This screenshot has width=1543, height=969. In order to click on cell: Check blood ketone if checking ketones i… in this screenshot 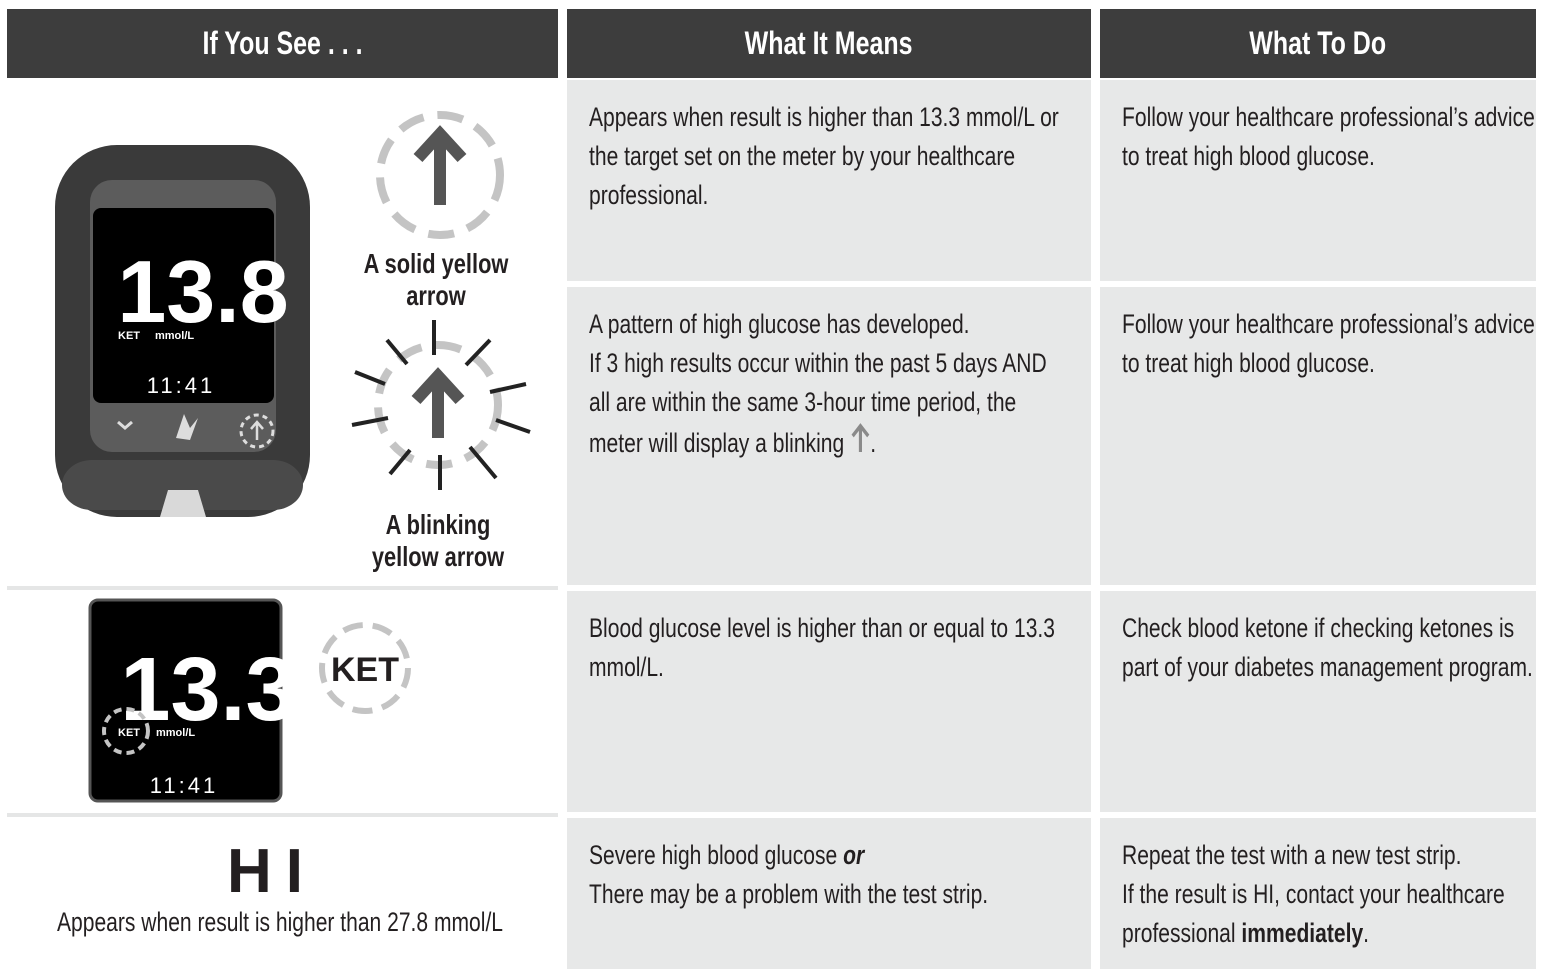, I will do `click(1318, 701)`.